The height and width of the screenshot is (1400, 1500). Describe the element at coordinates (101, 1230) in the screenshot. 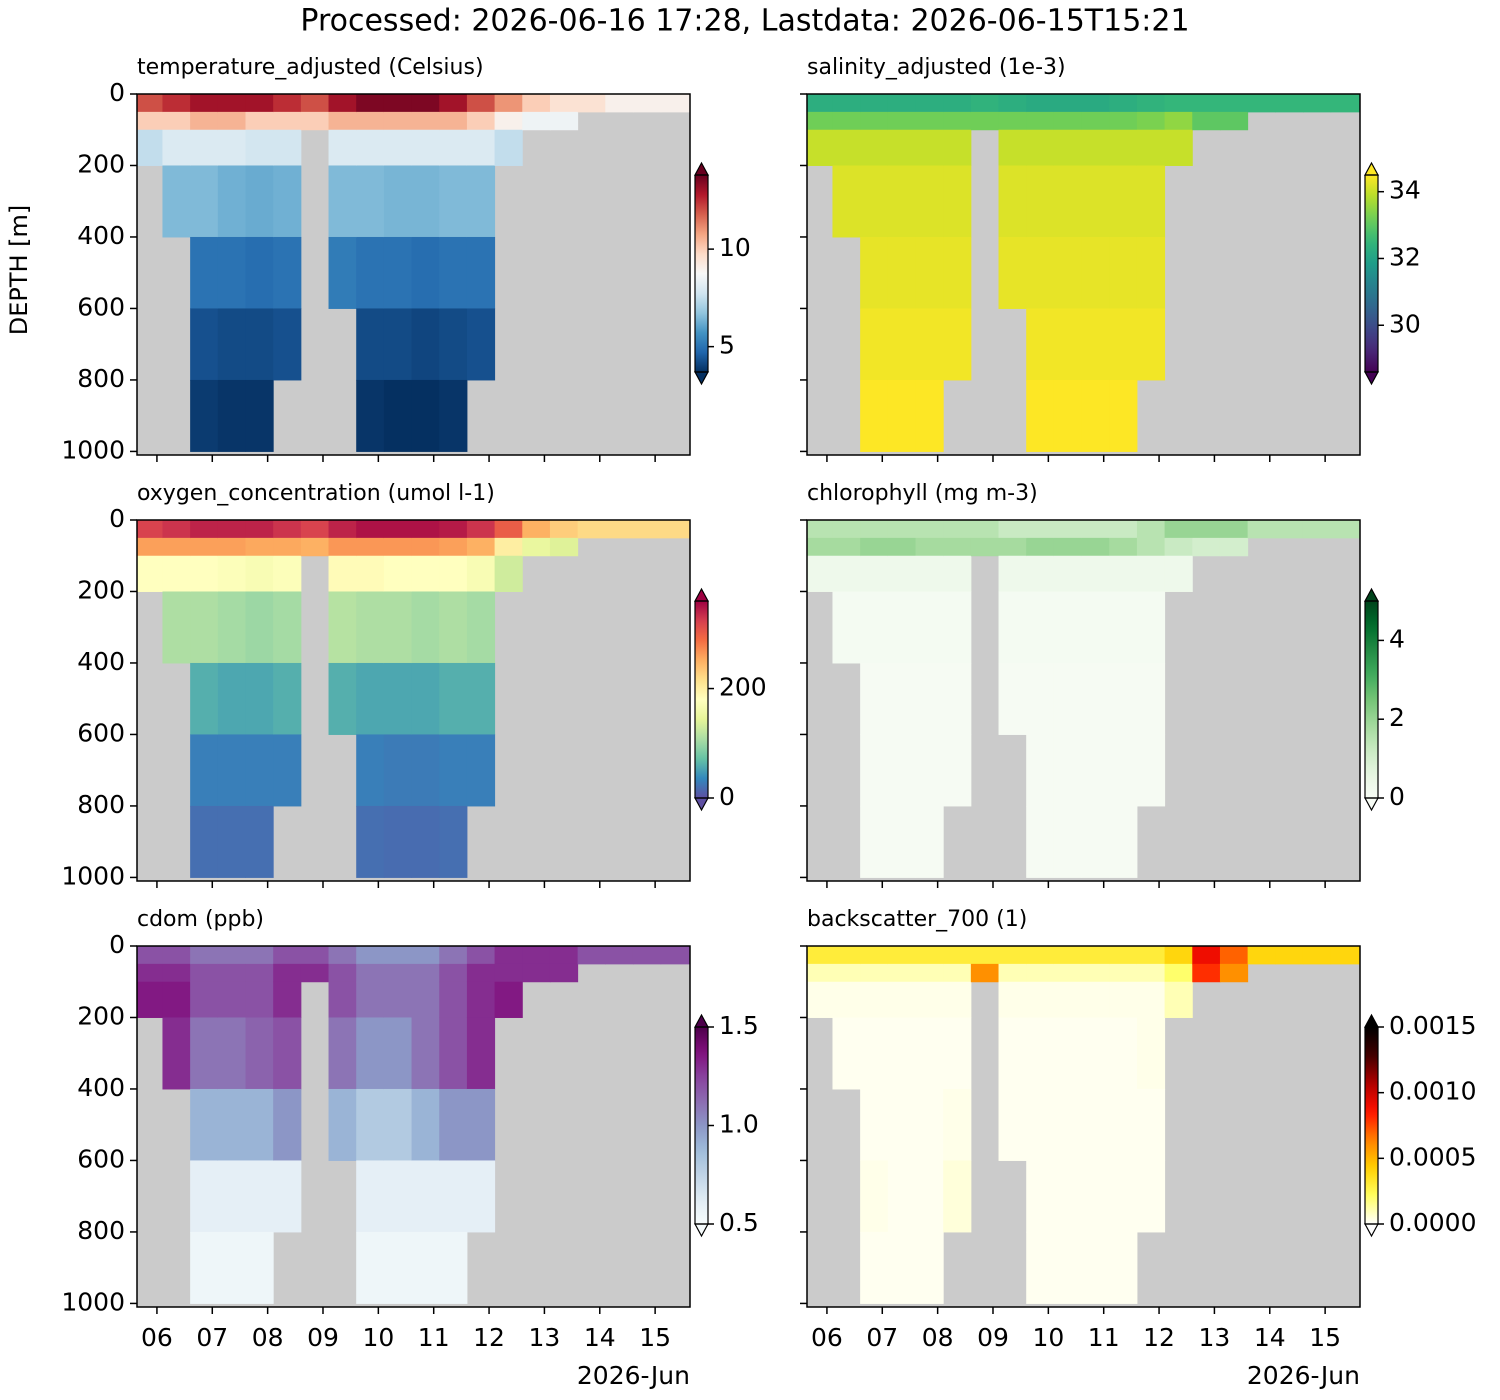

I see `y-tick-label: 800` at that location.